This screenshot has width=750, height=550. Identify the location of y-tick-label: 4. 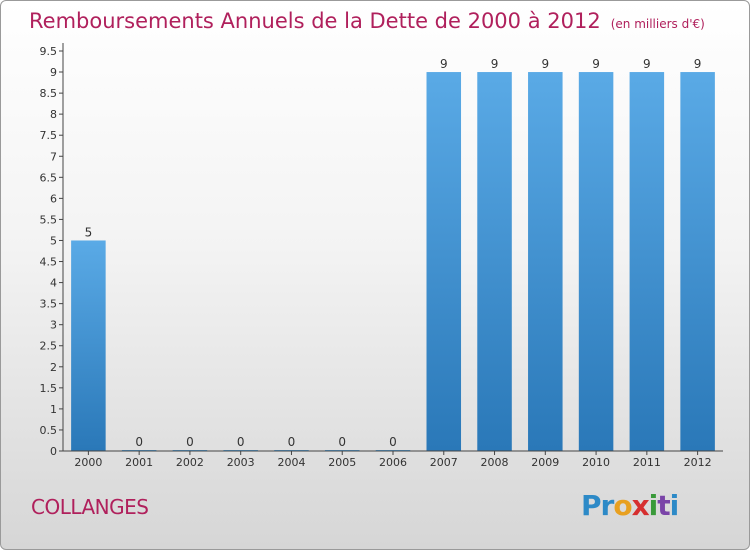
(53, 283).